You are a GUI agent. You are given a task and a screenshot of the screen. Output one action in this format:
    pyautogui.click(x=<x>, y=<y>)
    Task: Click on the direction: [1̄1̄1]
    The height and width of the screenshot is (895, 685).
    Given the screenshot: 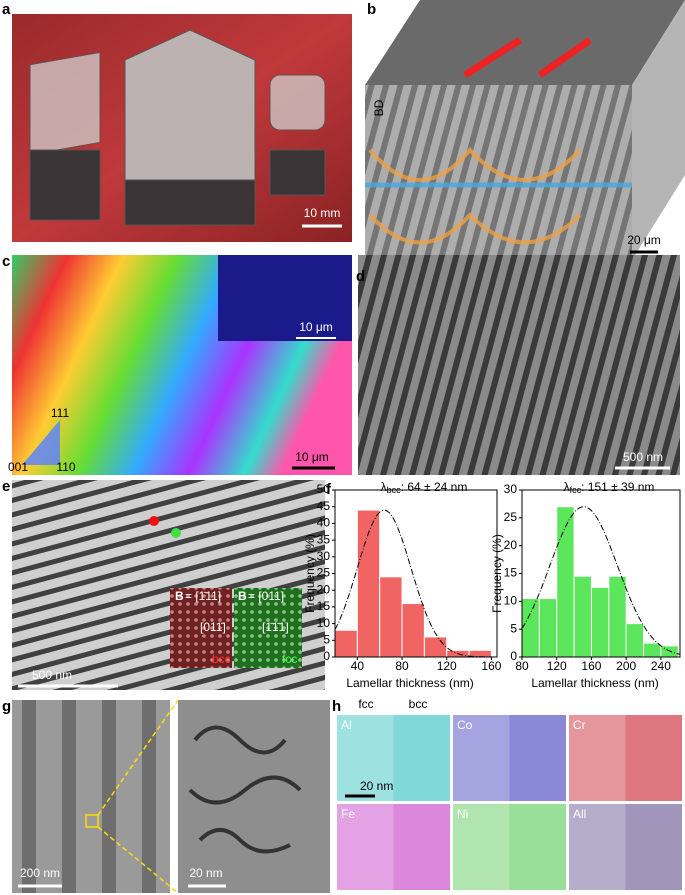 What is the action you would take?
    pyautogui.click(x=275, y=627)
    